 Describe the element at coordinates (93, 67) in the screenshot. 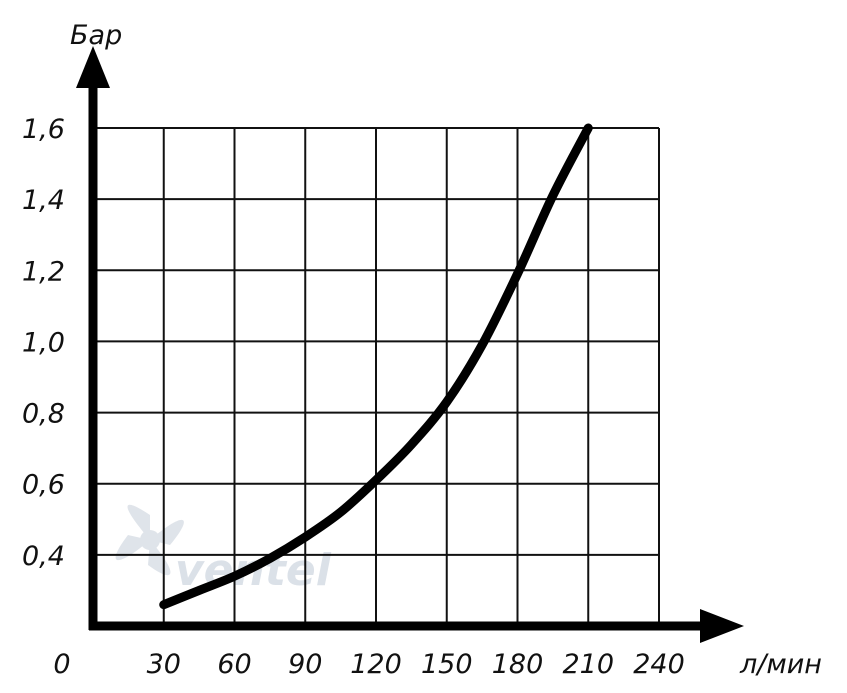

I see `y-axis-arrow-icon` at that location.